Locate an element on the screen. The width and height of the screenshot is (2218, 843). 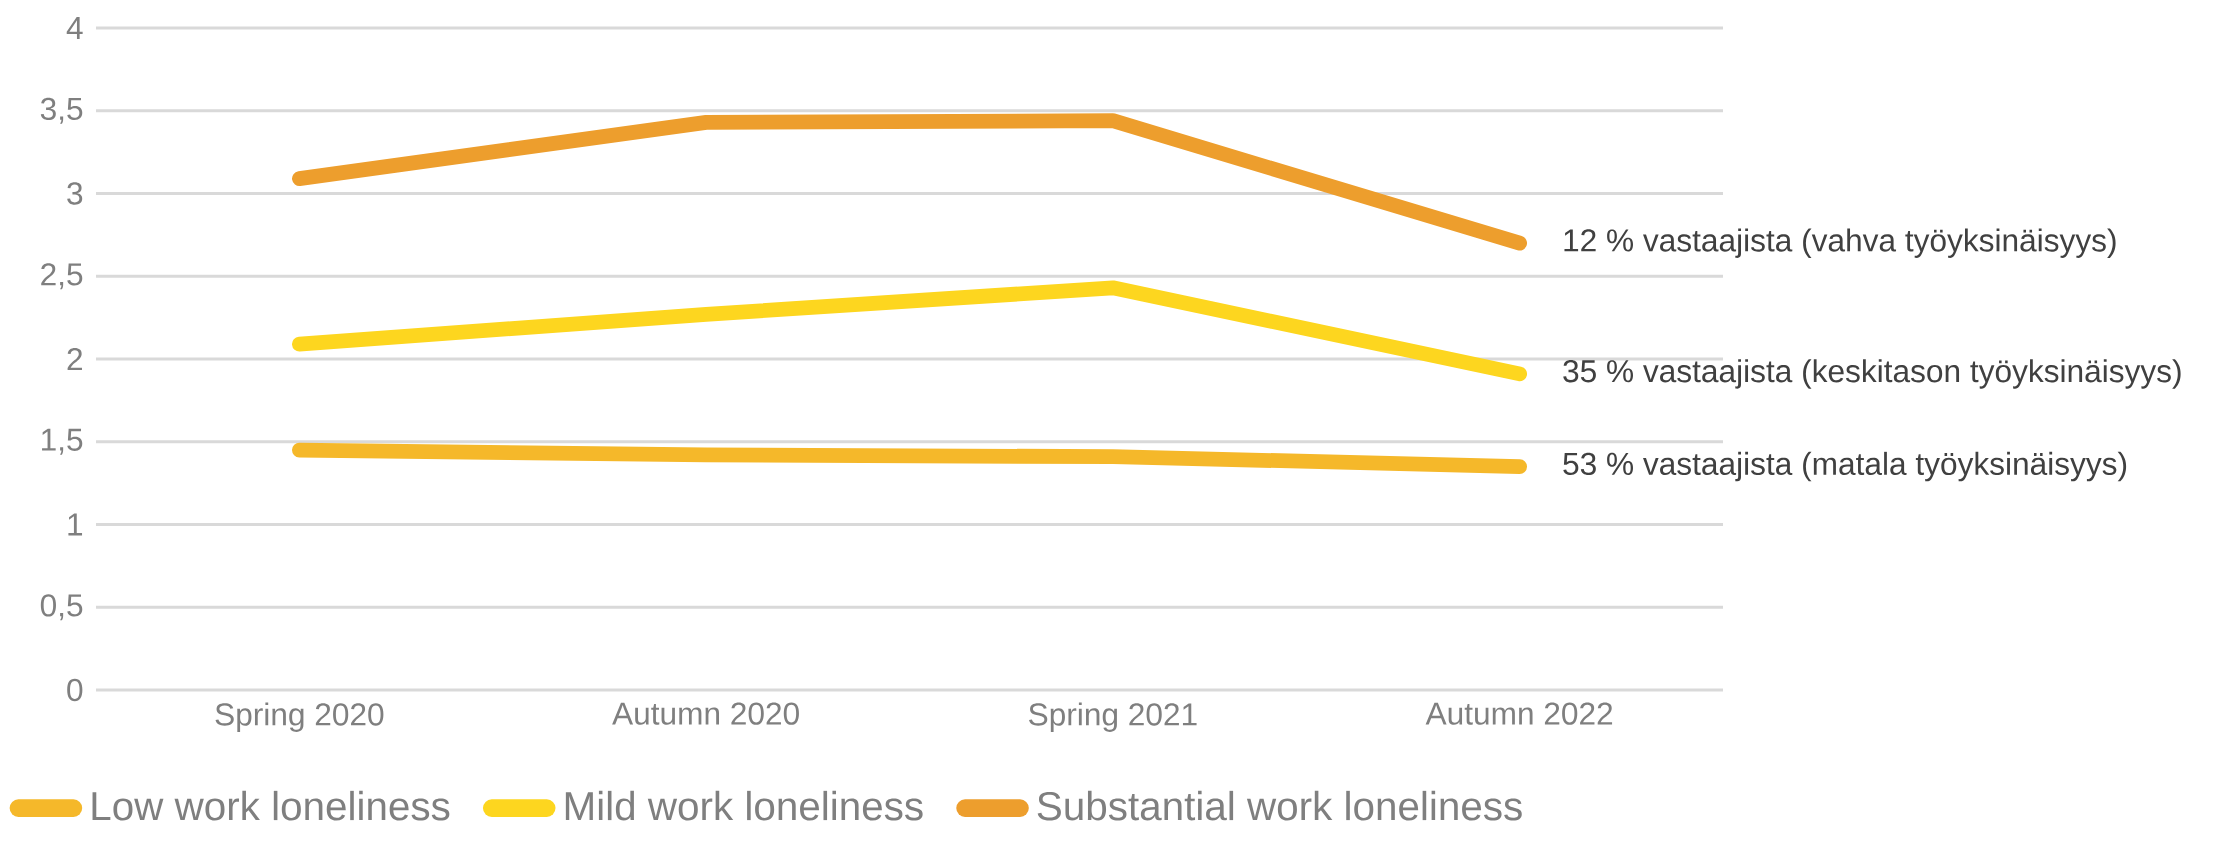
y-tick-label: 3 is located at coordinates (75, 193).